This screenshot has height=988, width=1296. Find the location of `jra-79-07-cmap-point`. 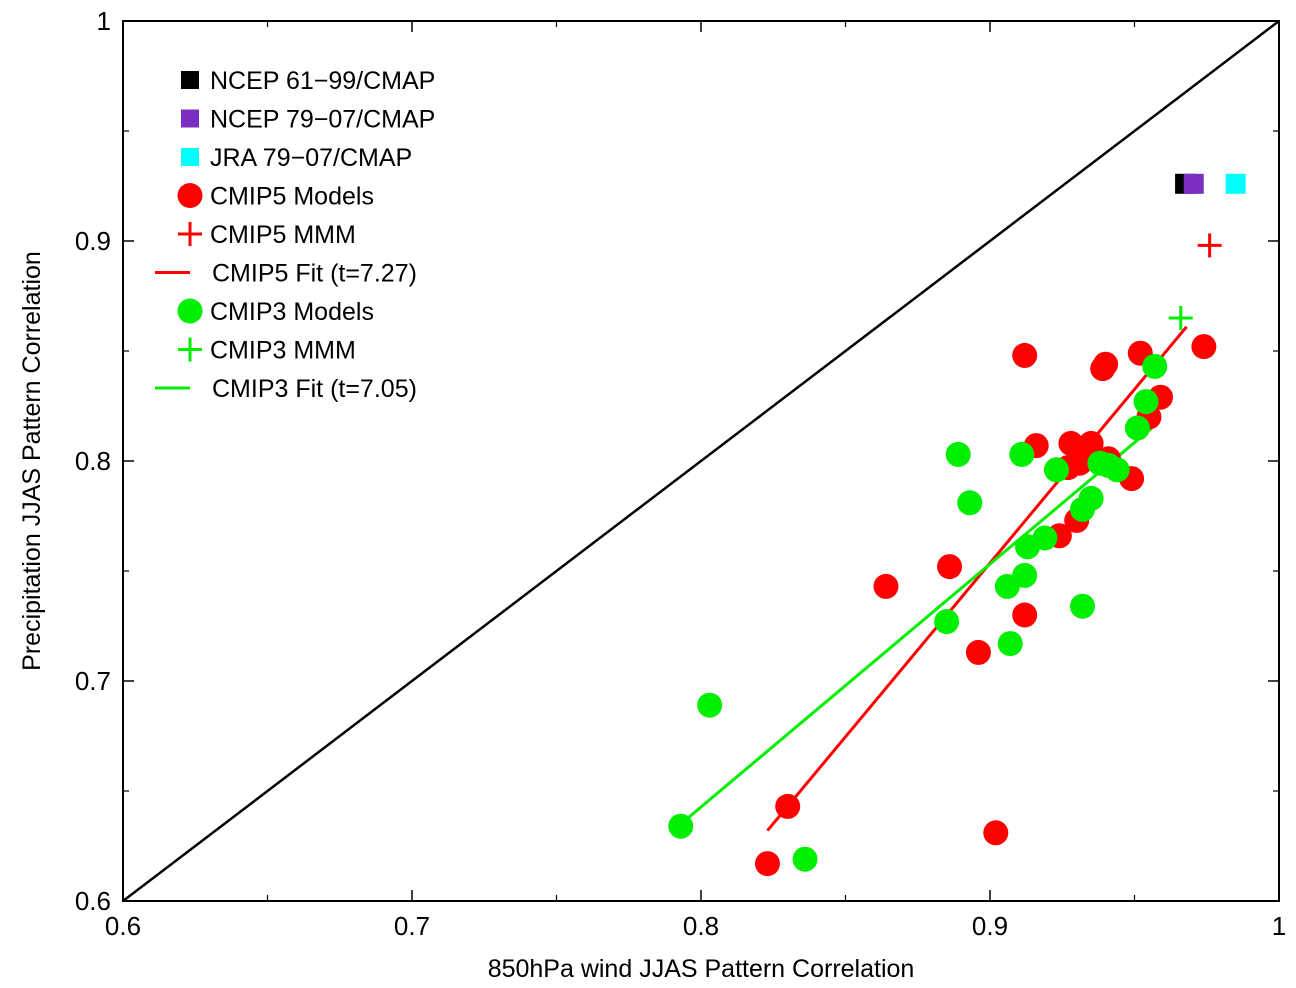

jra-79-07-cmap-point is located at coordinates (1235, 183).